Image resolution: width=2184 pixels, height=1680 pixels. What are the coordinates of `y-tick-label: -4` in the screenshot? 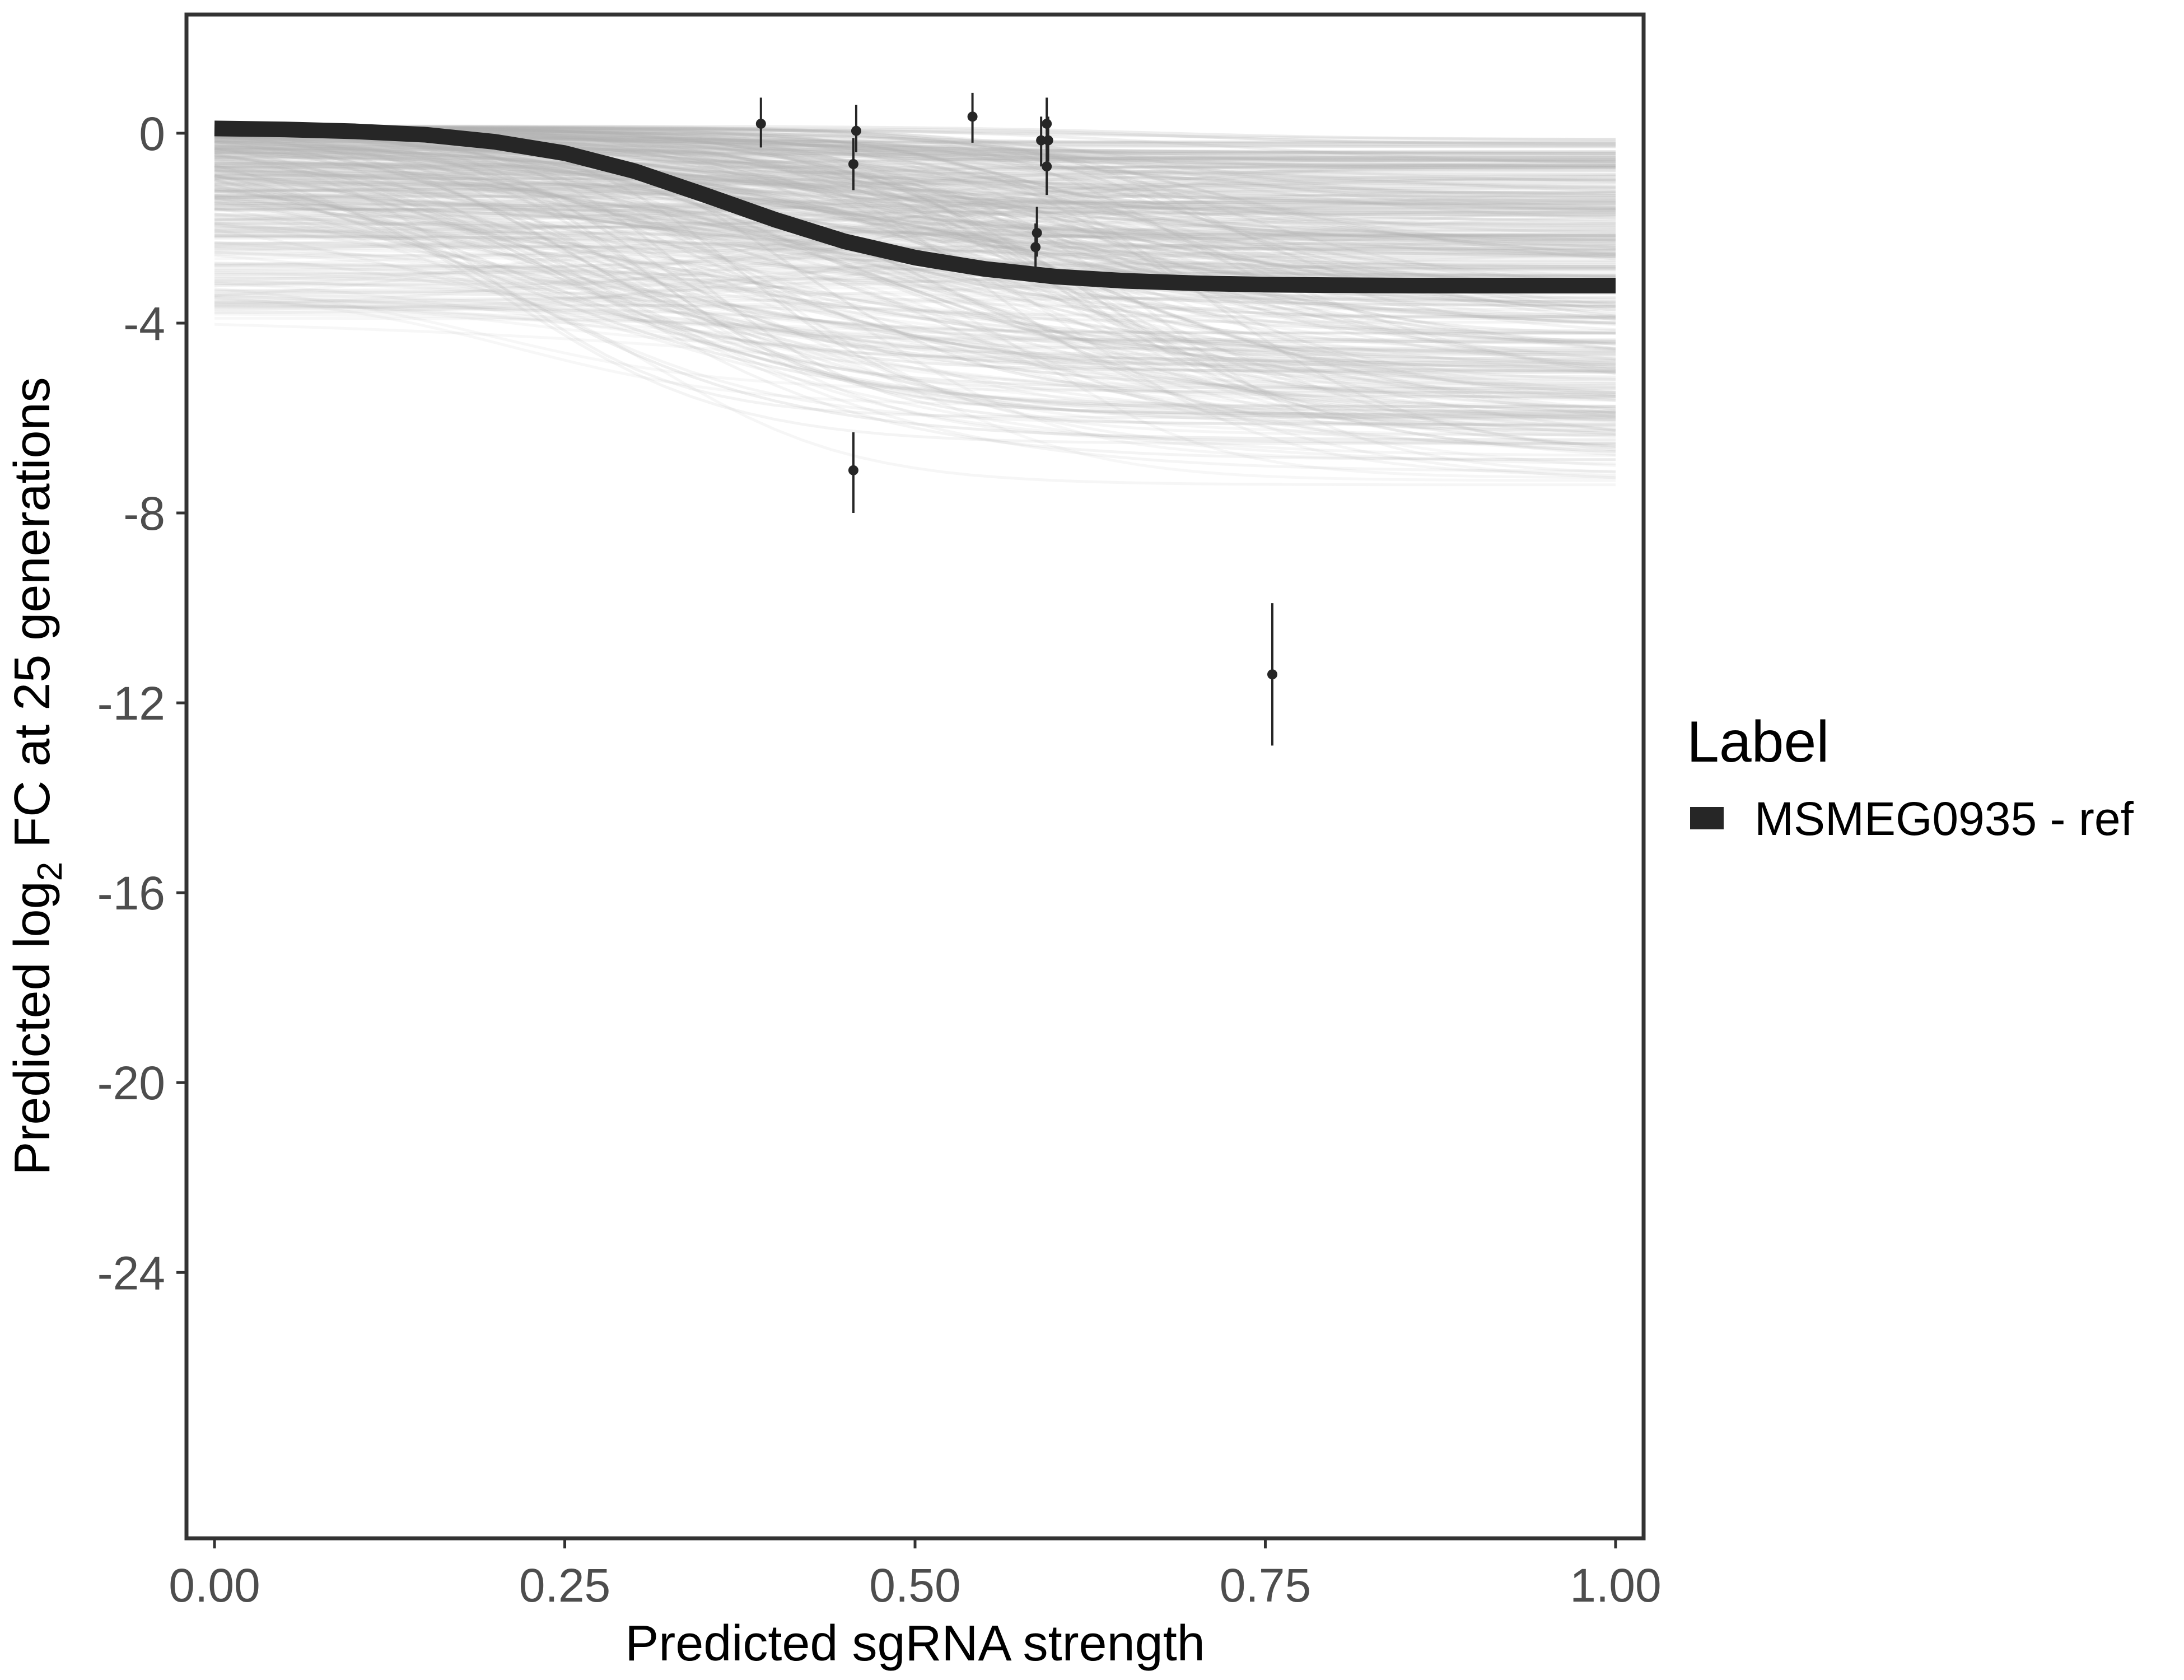 It's located at (144, 324).